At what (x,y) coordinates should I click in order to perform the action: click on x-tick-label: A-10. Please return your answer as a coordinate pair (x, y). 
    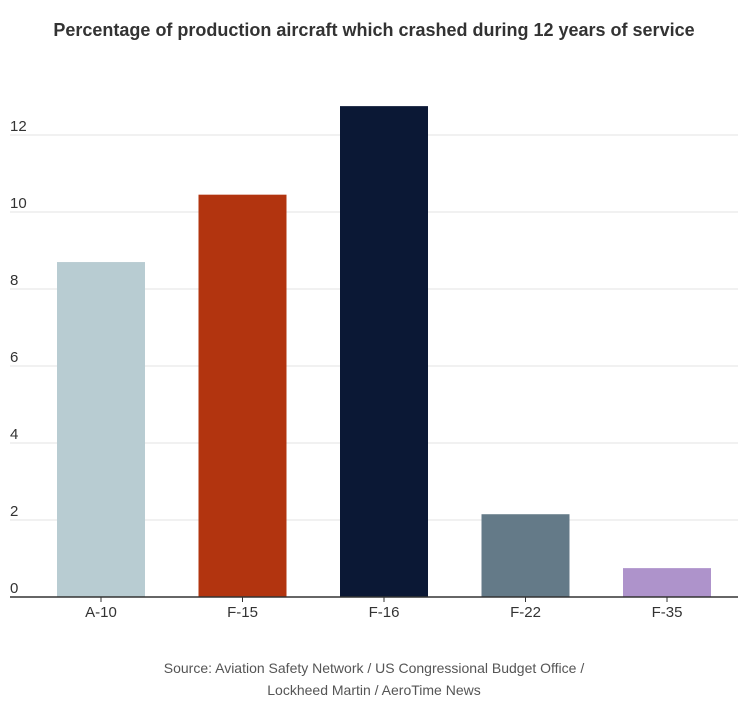
    Looking at the image, I should click on (101, 612).